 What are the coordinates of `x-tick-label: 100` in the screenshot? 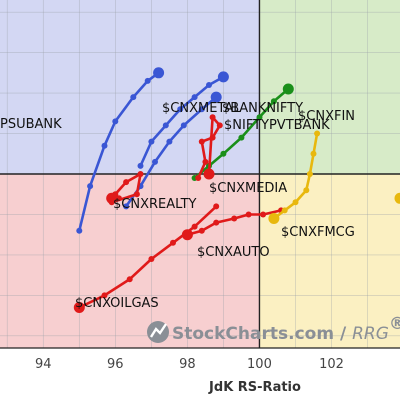 It's located at (259, 364).